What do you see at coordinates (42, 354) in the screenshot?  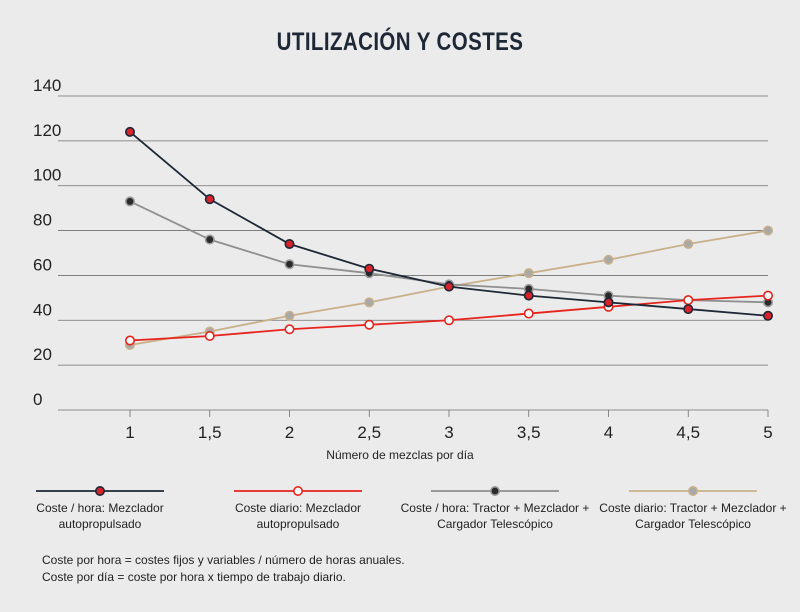 I see `y-tick-label: 20` at bounding box center [42, 354].